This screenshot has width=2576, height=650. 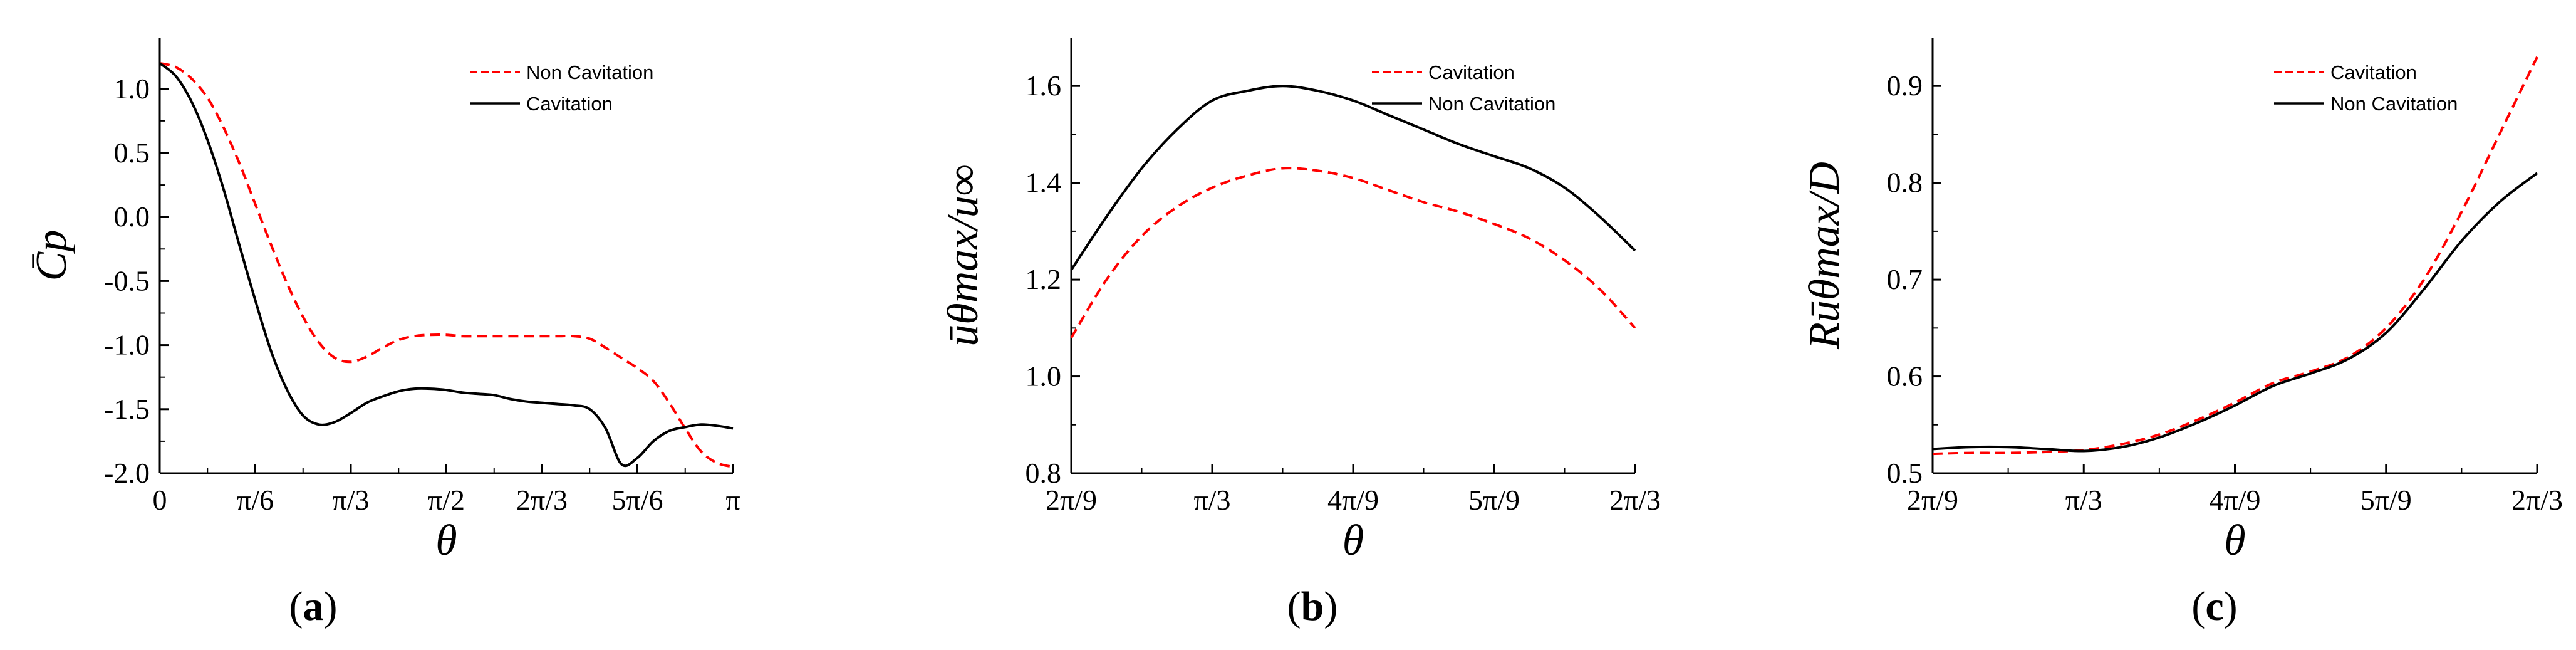 I want to click on y-tick-label: 0.7, so click(x=1905, y=279).